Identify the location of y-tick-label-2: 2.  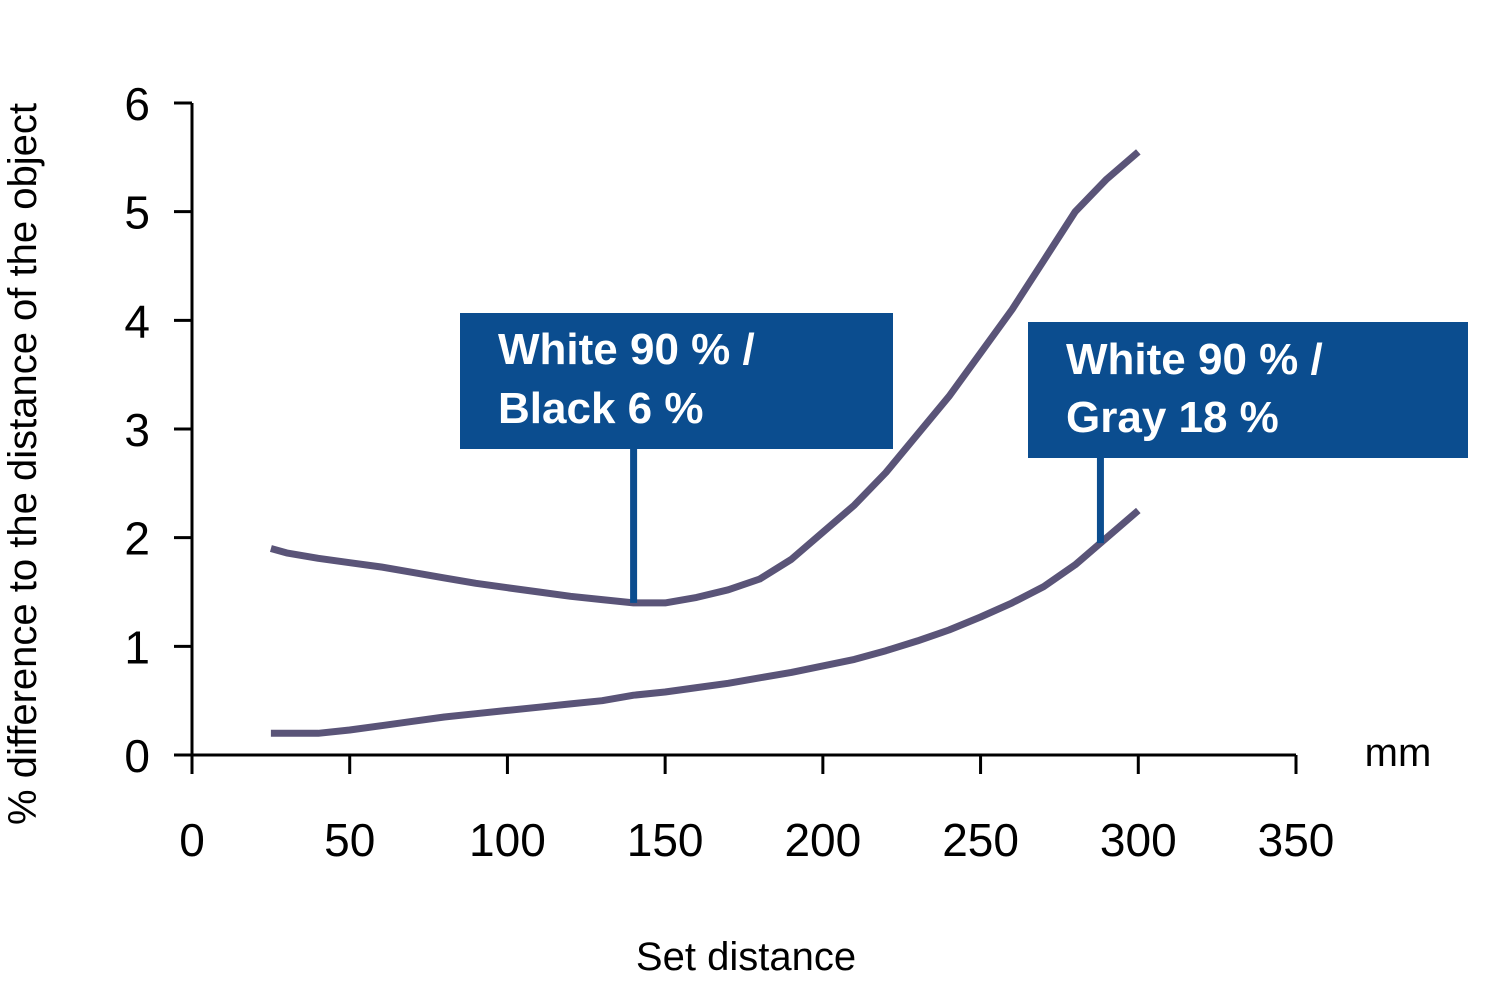
(137, 539).